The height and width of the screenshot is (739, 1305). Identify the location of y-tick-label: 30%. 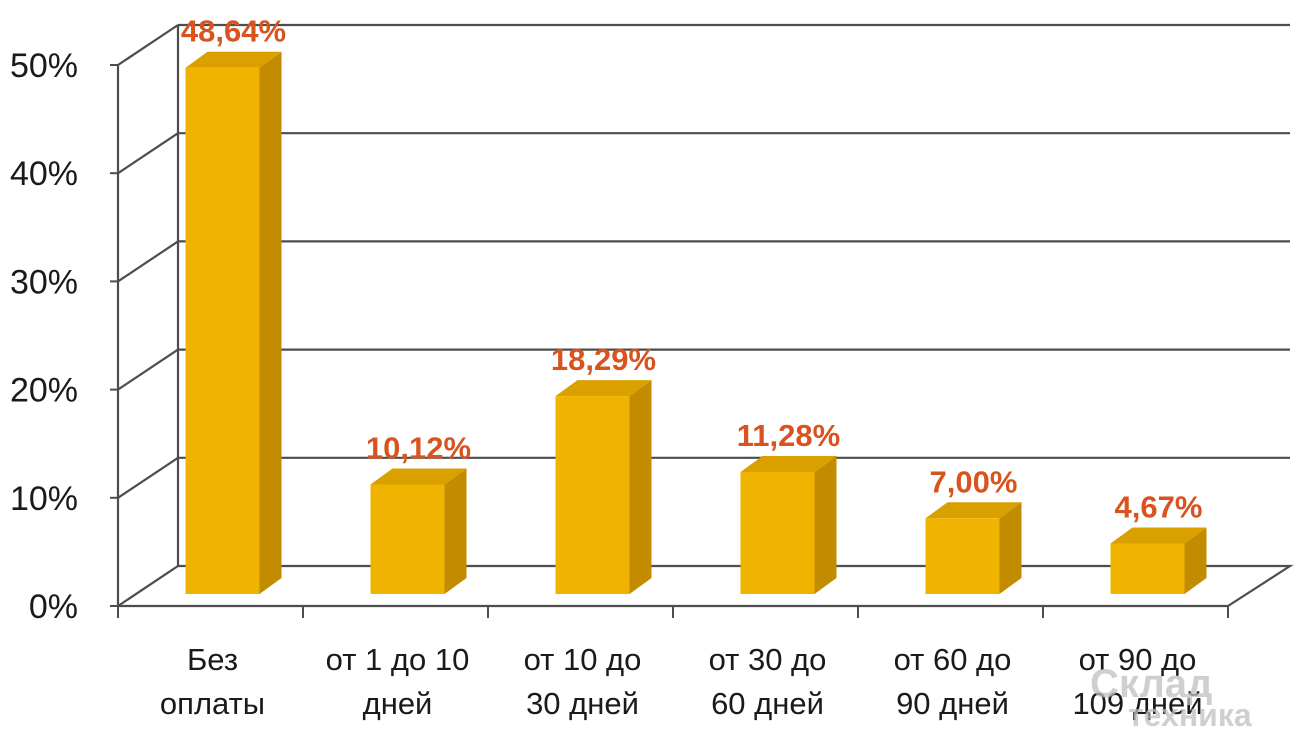
(44, 282).